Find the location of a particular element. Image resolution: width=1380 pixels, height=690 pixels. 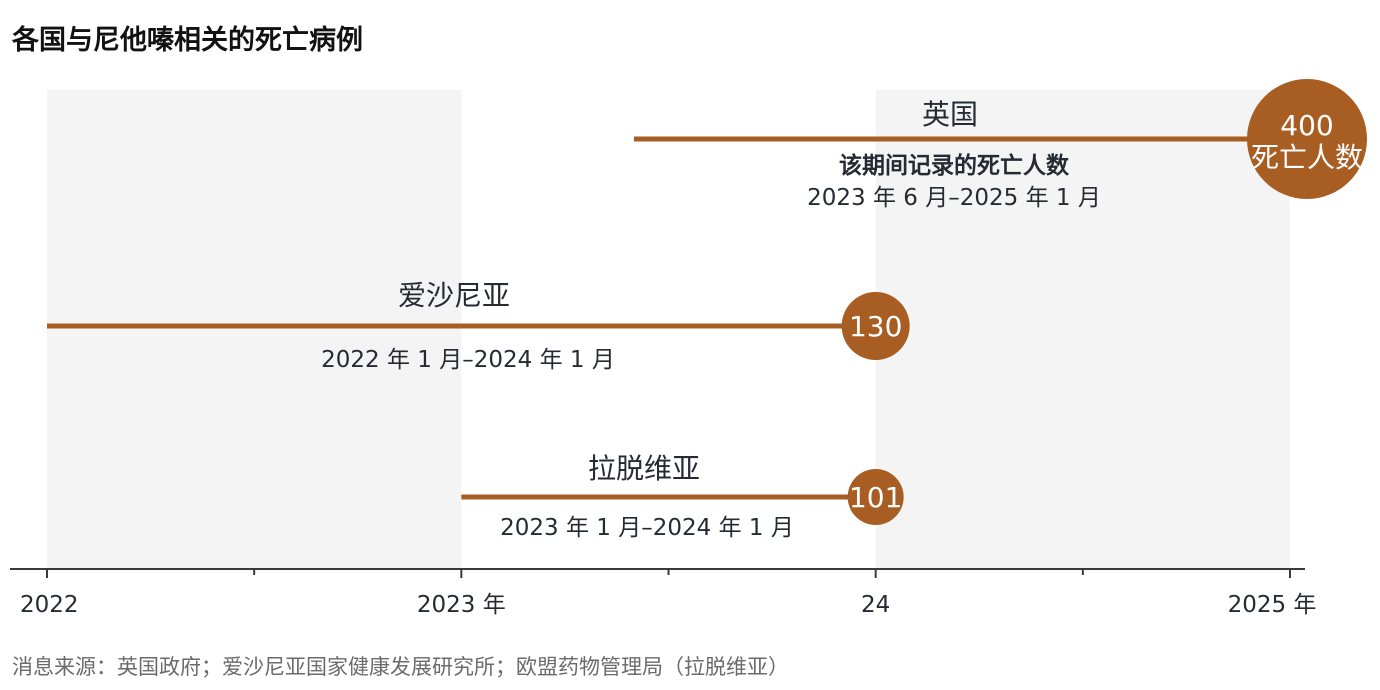

value-label: 130 is located at coordinates (875, 326).